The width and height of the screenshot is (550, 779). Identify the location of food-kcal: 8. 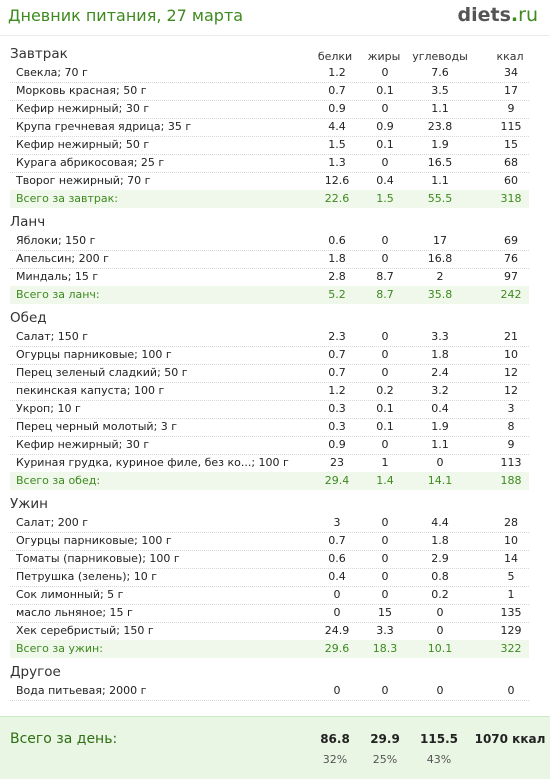
(511, 426).